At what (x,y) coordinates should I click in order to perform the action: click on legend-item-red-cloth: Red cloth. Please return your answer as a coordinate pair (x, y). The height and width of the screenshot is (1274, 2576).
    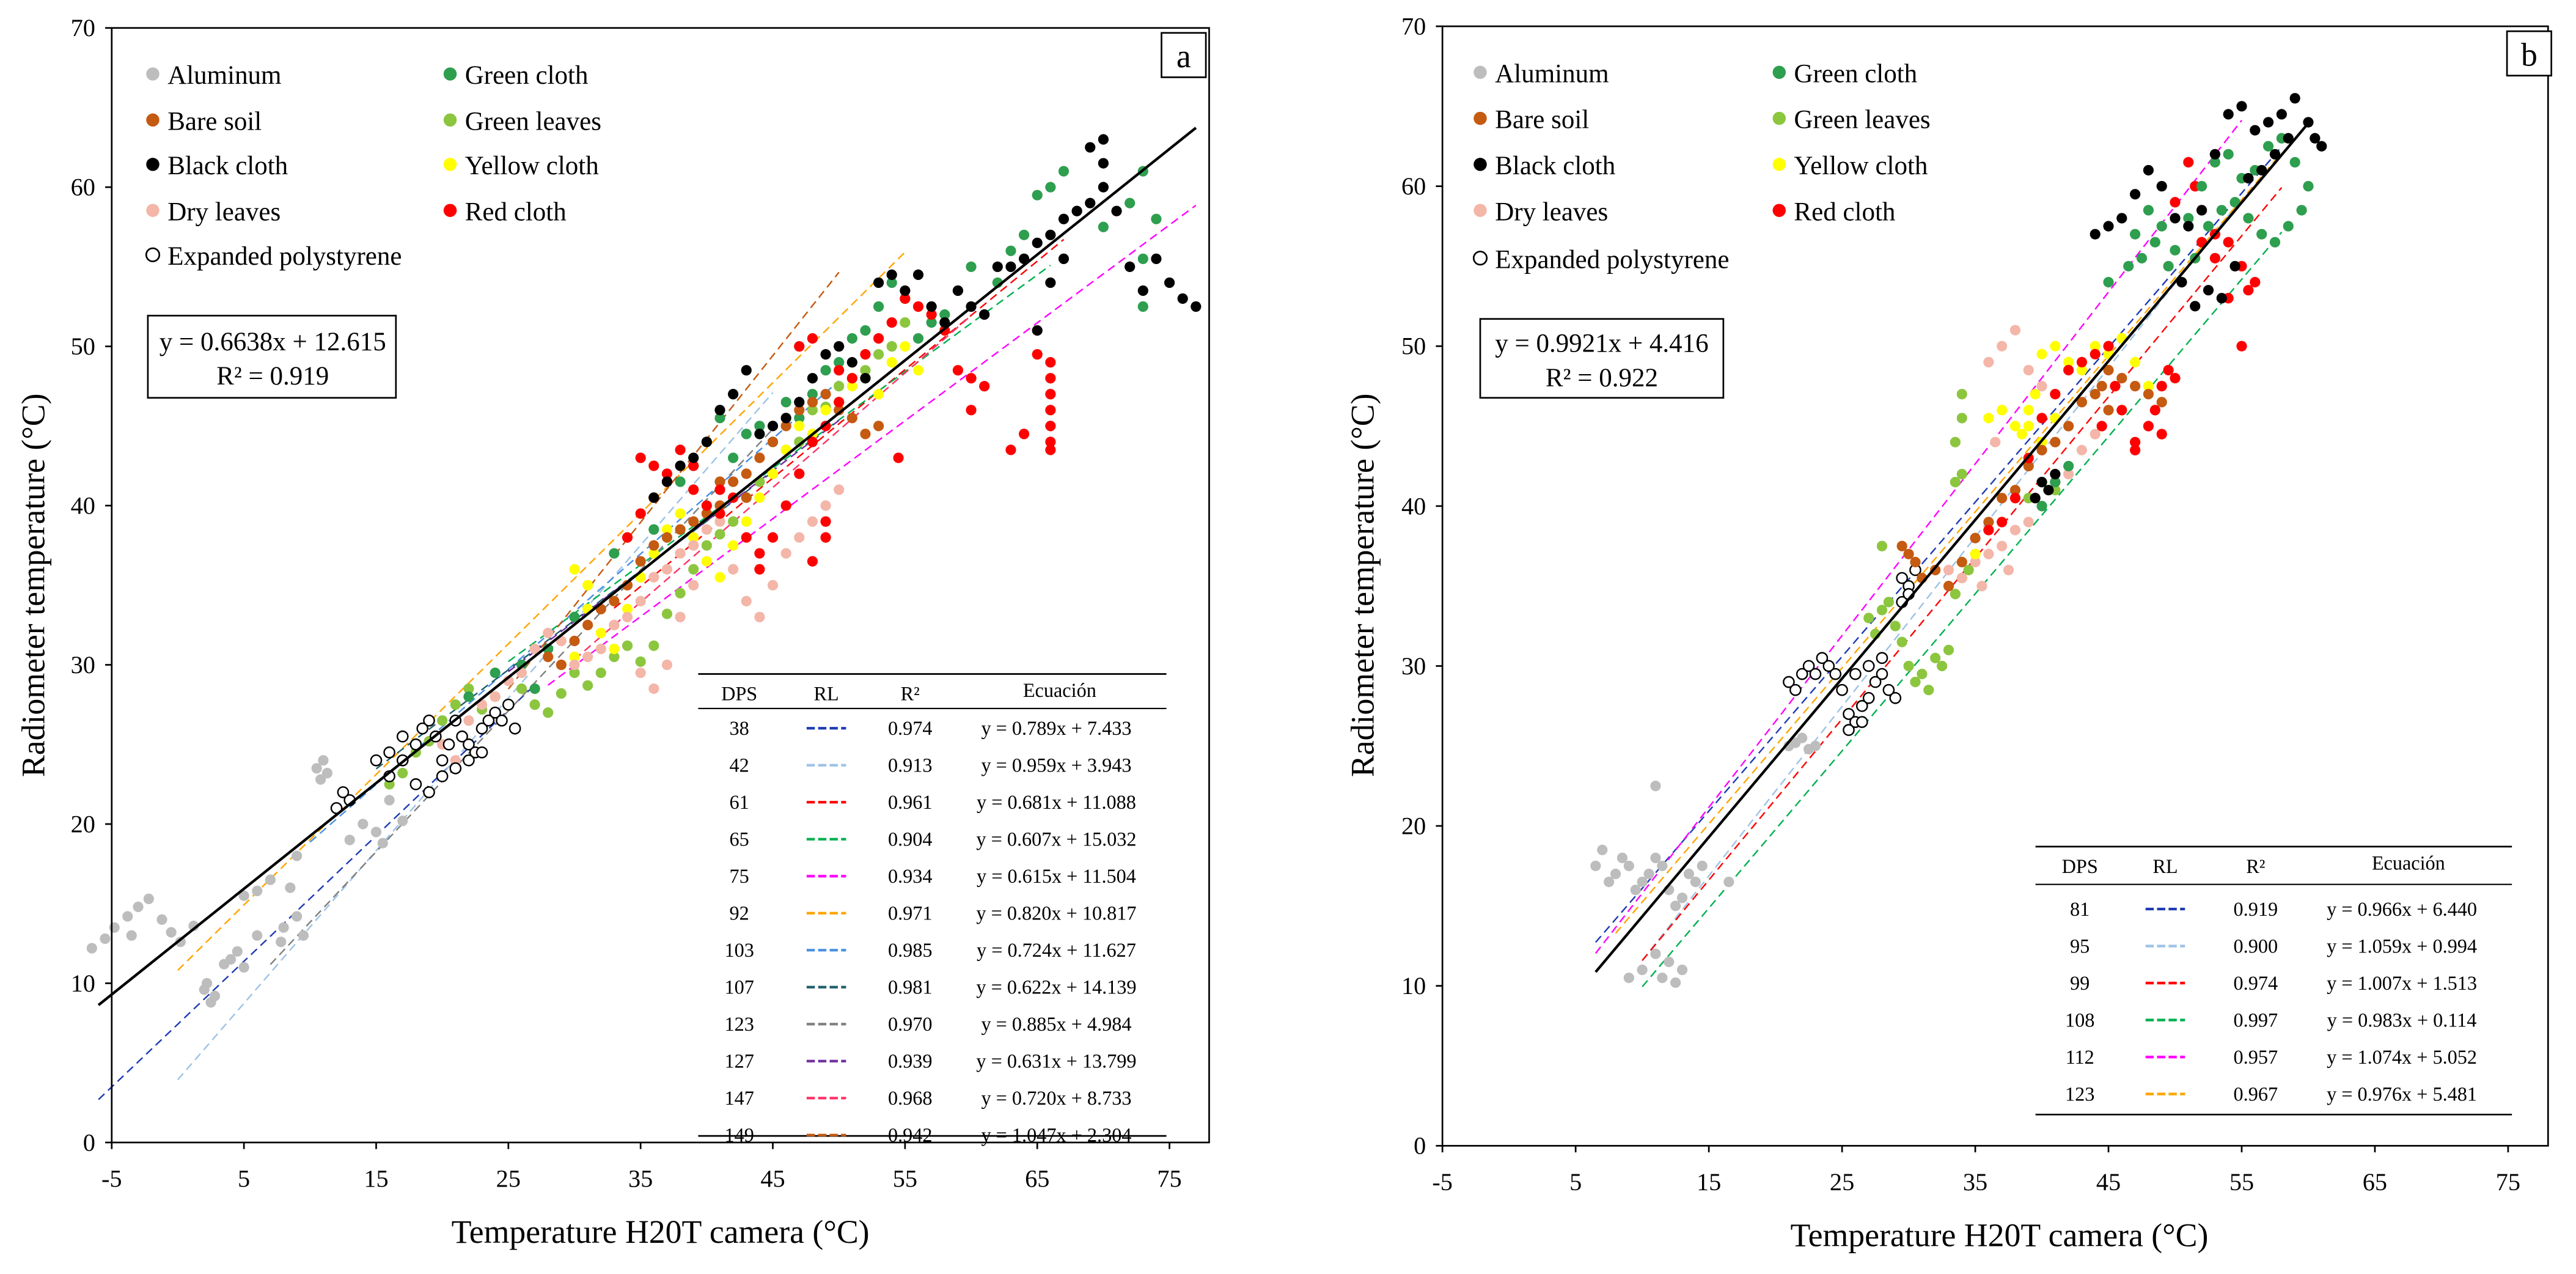
    Looking at the image, I should click on (1833, 211).